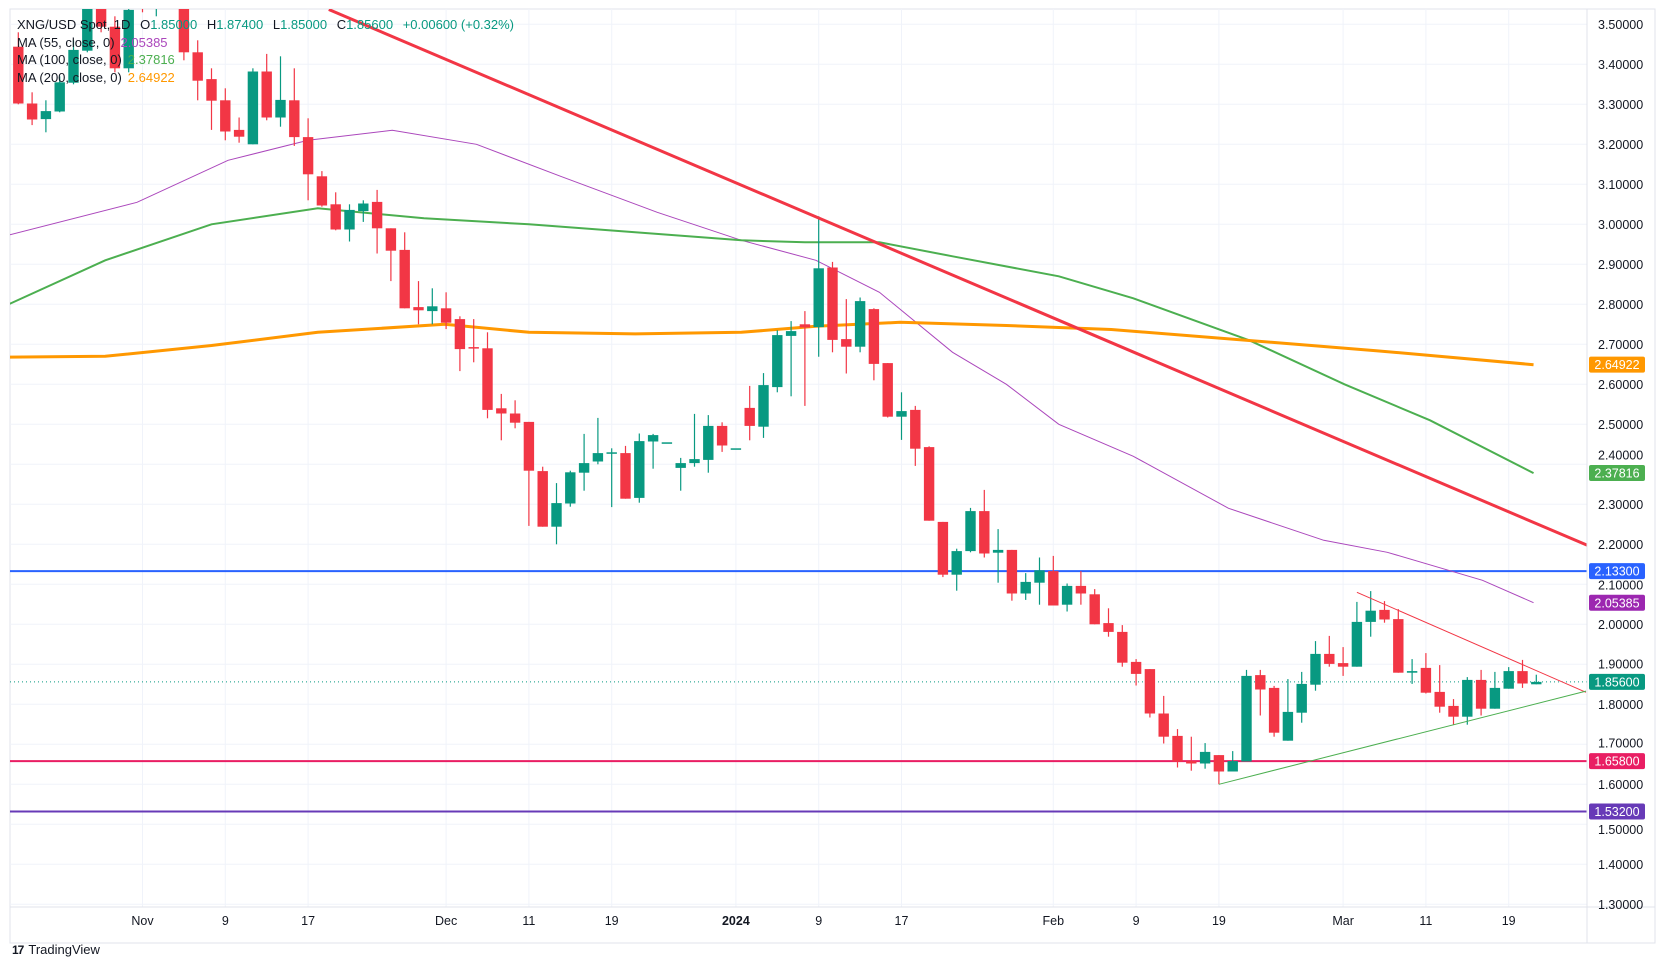 This screenshot has width=1660, height=970. What do you see at coordinates (74, 24) in the screenshot?
I see `symbol-label: XNG/USD Spot, 1D` at bounding box center [74, 24].